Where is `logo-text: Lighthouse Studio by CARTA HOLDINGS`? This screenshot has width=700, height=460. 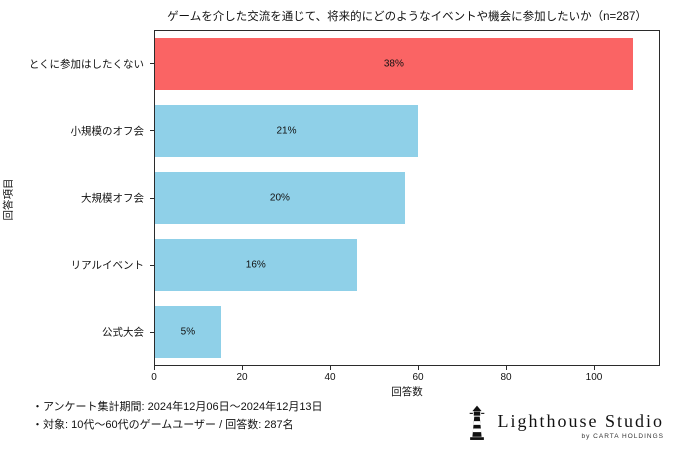
logo-text: Lighthouse Studio by CARTA HOLDINGS is located at coordinates (580, 425).